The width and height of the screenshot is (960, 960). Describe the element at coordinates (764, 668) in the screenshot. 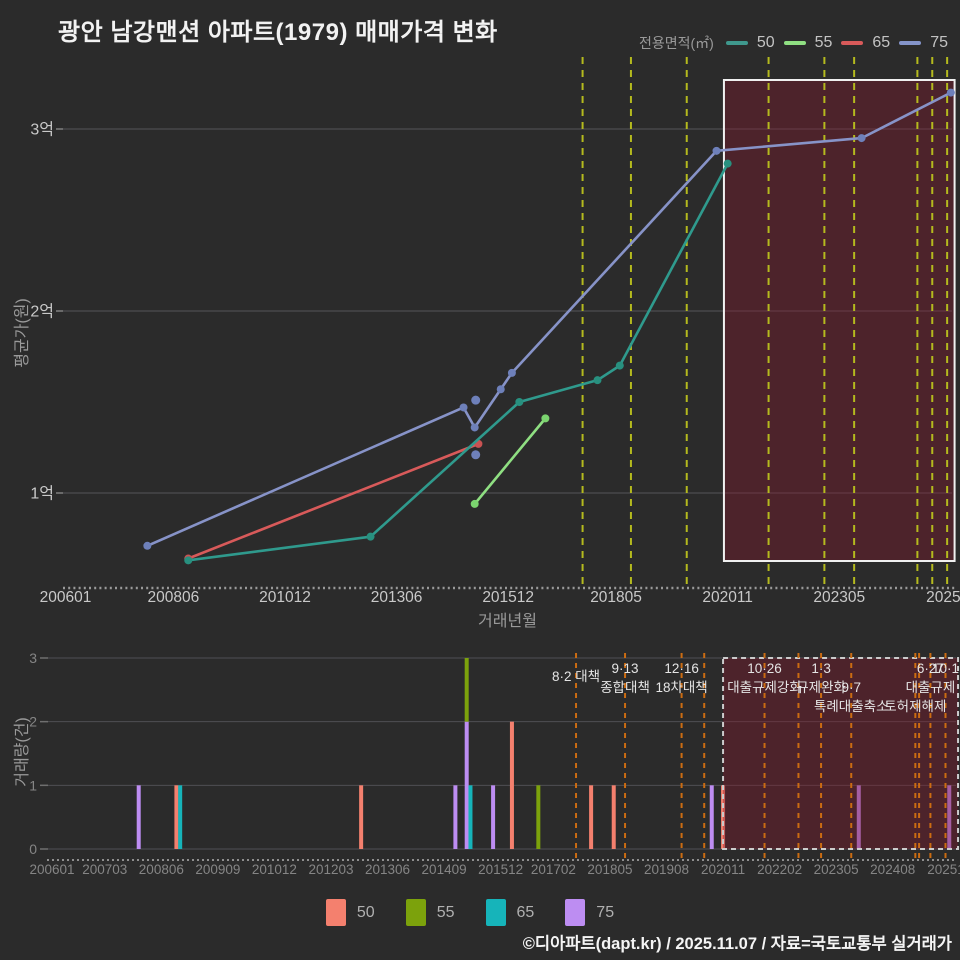

I see `event-label-202110: 10·26` at that location.